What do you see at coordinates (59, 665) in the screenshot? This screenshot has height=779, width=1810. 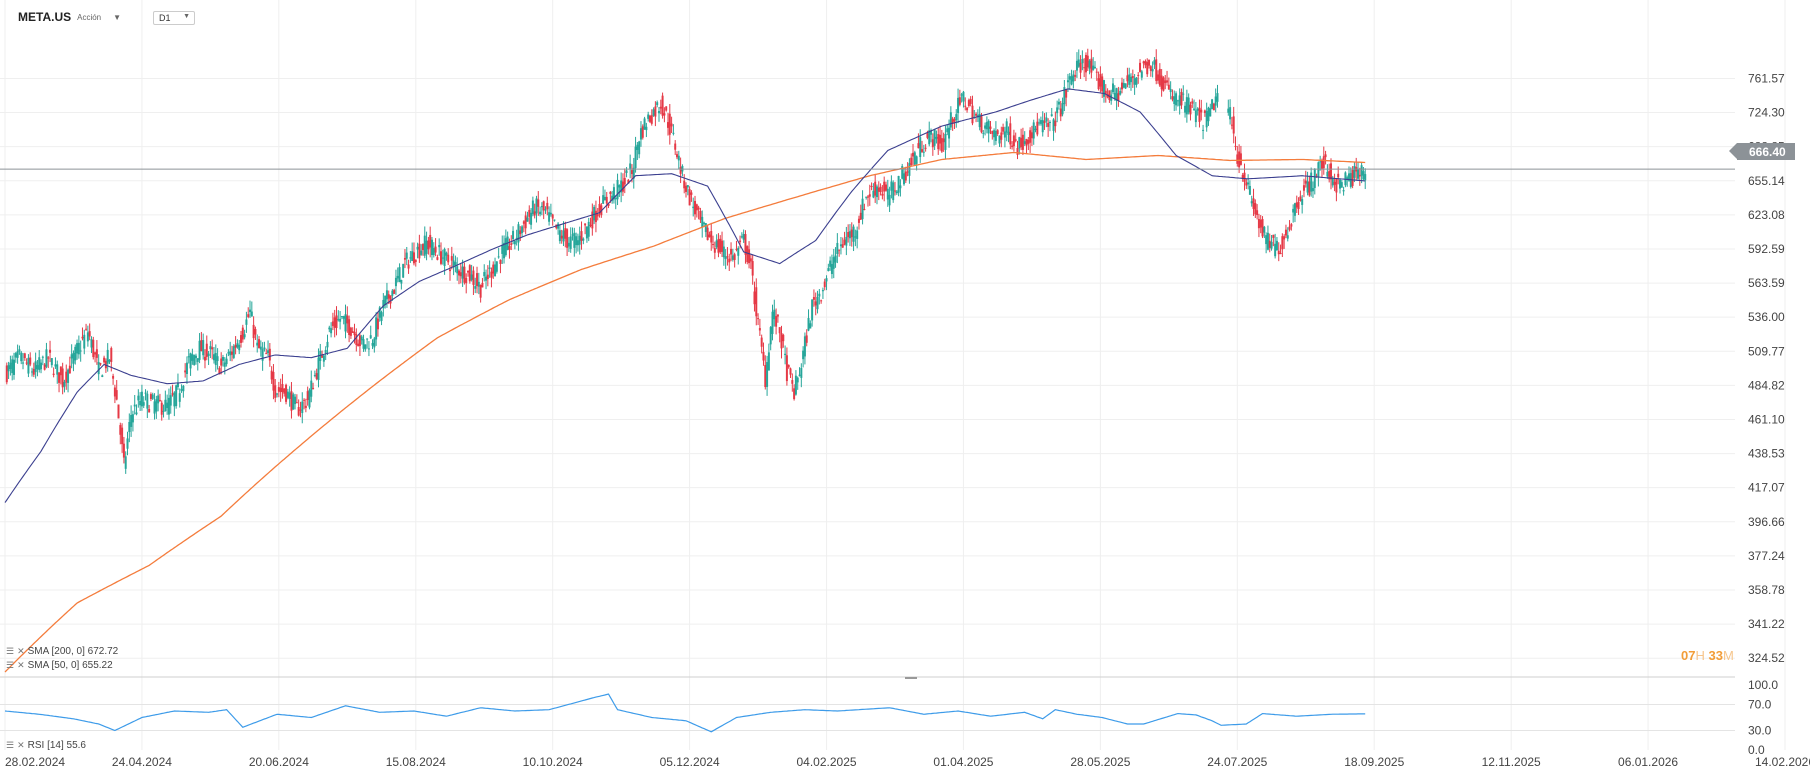 I see `legend-sma50: ☰ ✕ SMA [50, 0] 655.22` at bounding box center [59, 665].